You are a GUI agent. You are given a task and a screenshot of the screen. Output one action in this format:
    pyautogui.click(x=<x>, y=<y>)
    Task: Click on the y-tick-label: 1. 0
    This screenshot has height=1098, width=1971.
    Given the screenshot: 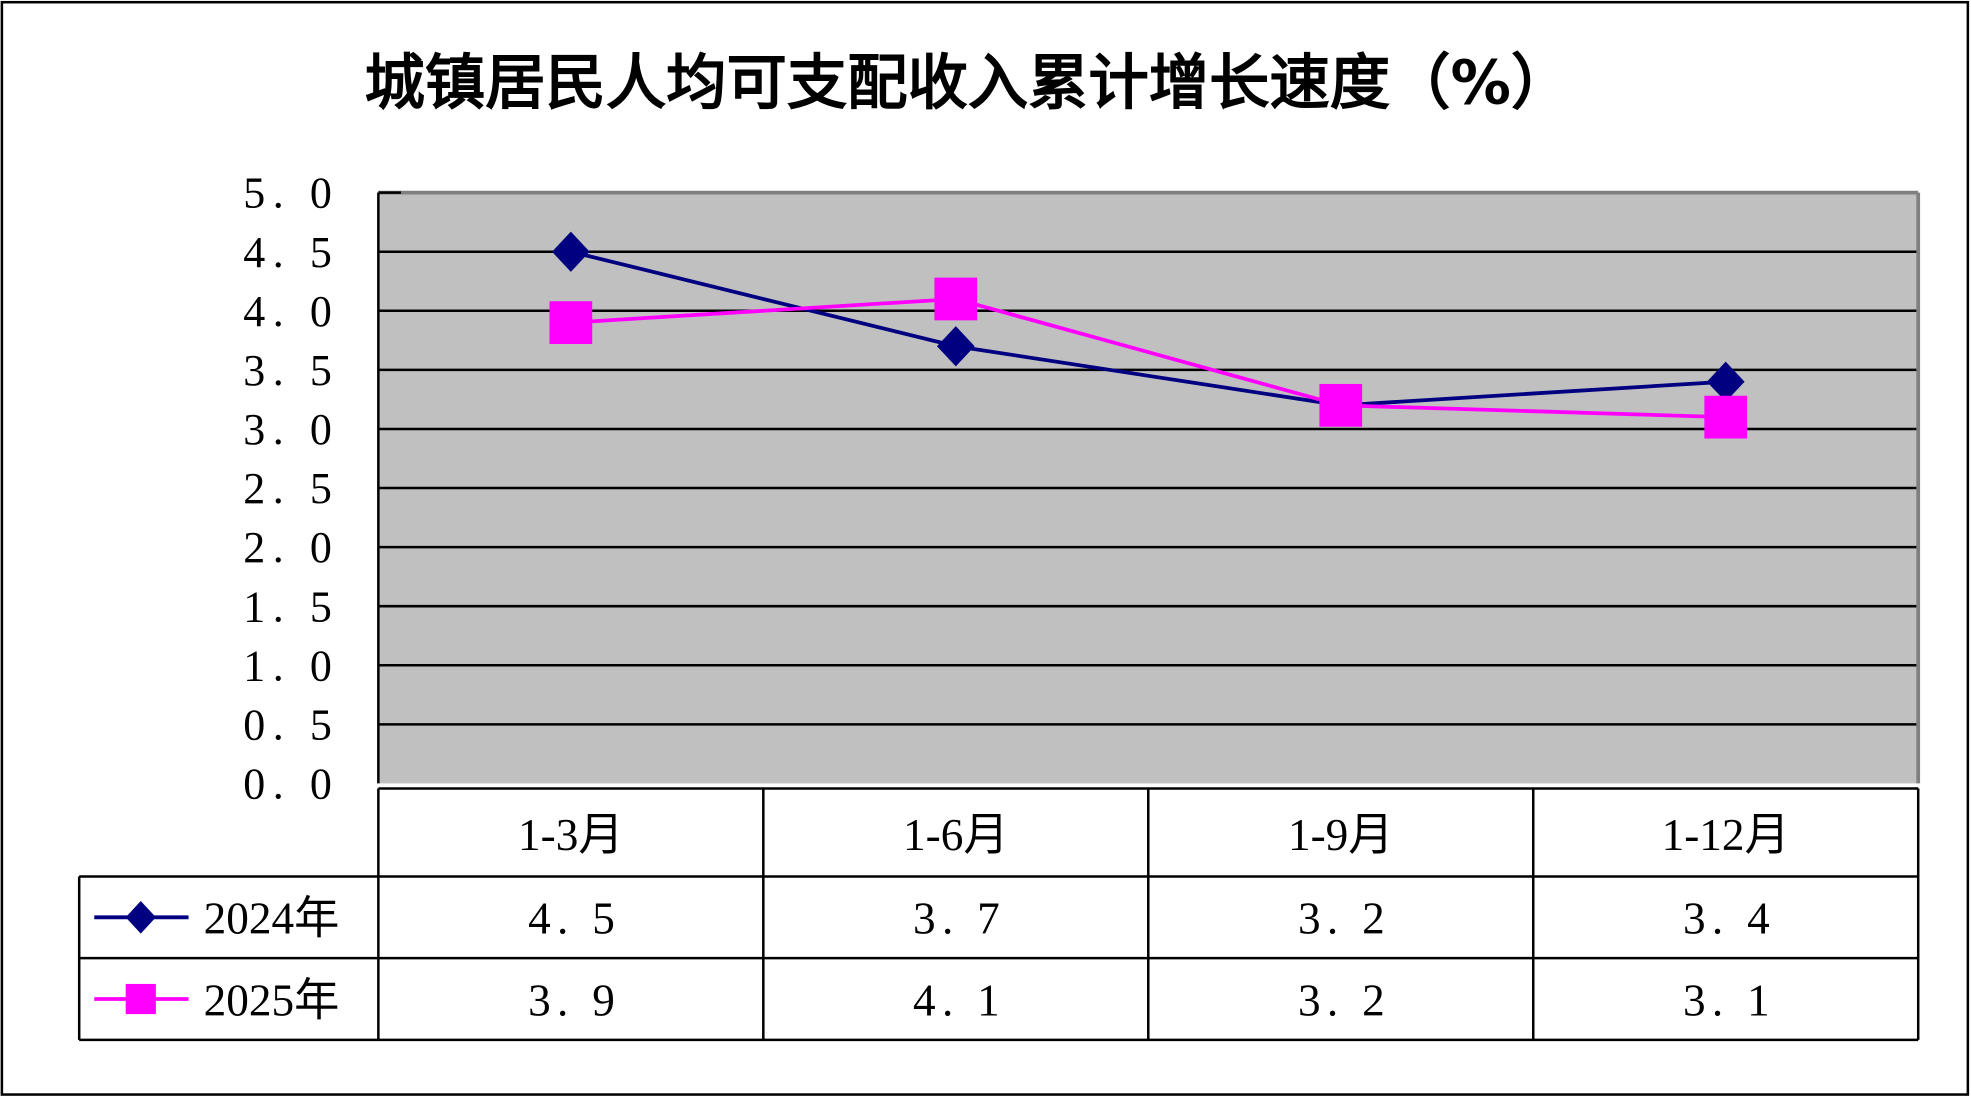 What is the action you would take?
    pyautogui.click(x=291, y=665)
    